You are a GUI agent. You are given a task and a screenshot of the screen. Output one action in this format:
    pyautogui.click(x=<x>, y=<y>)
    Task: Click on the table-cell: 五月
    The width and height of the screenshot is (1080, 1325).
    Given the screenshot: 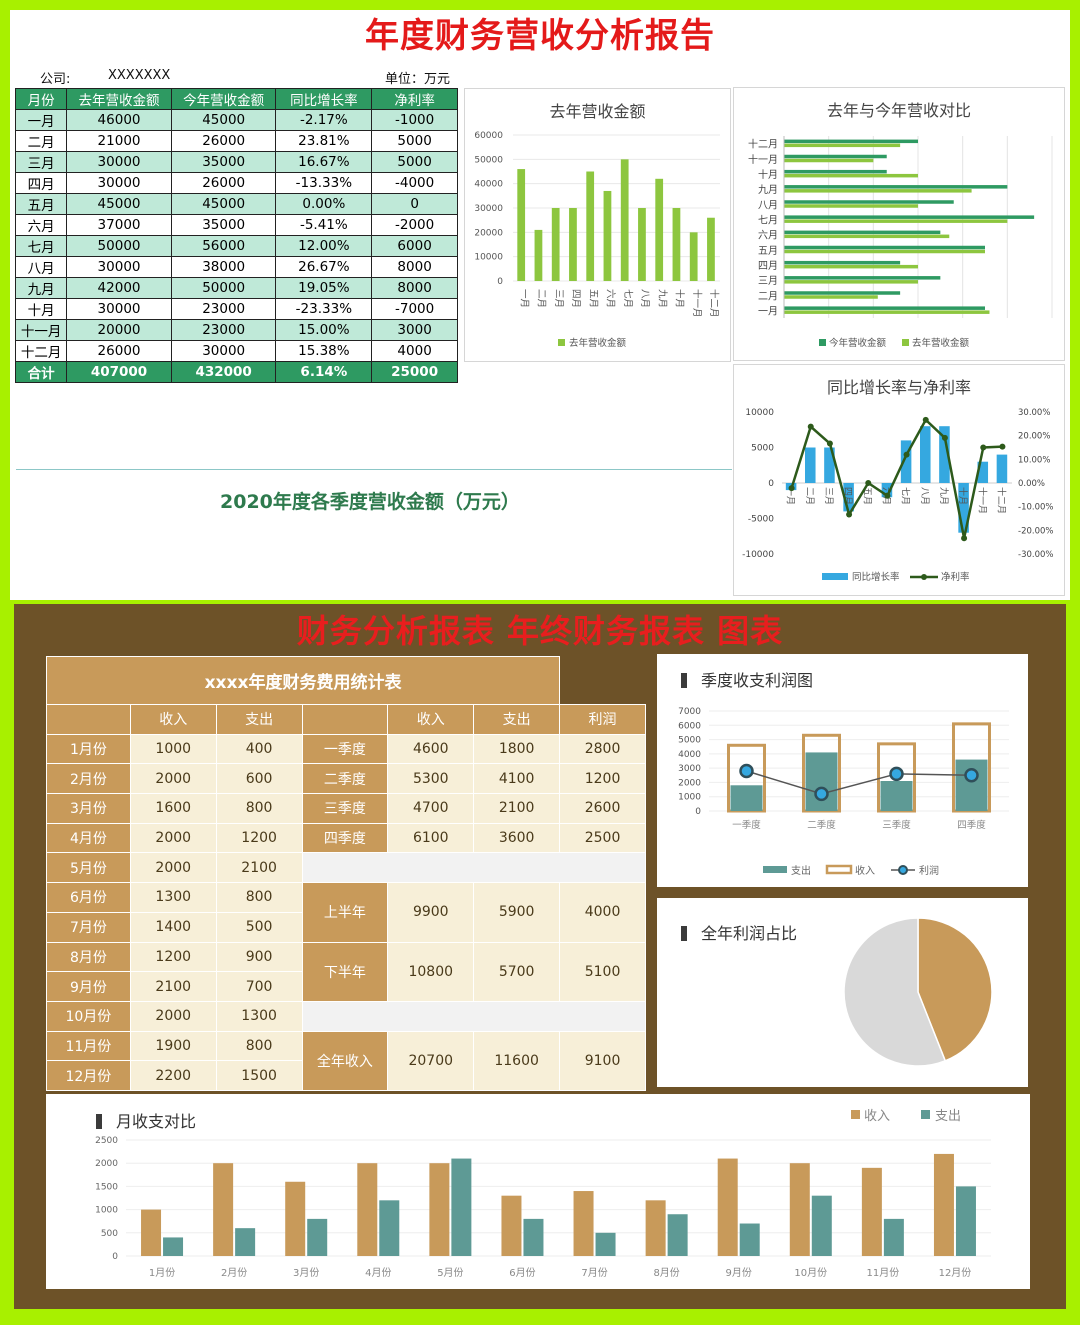 What is the action you would take?
    pyautogui.click(x=41, y=204)
    